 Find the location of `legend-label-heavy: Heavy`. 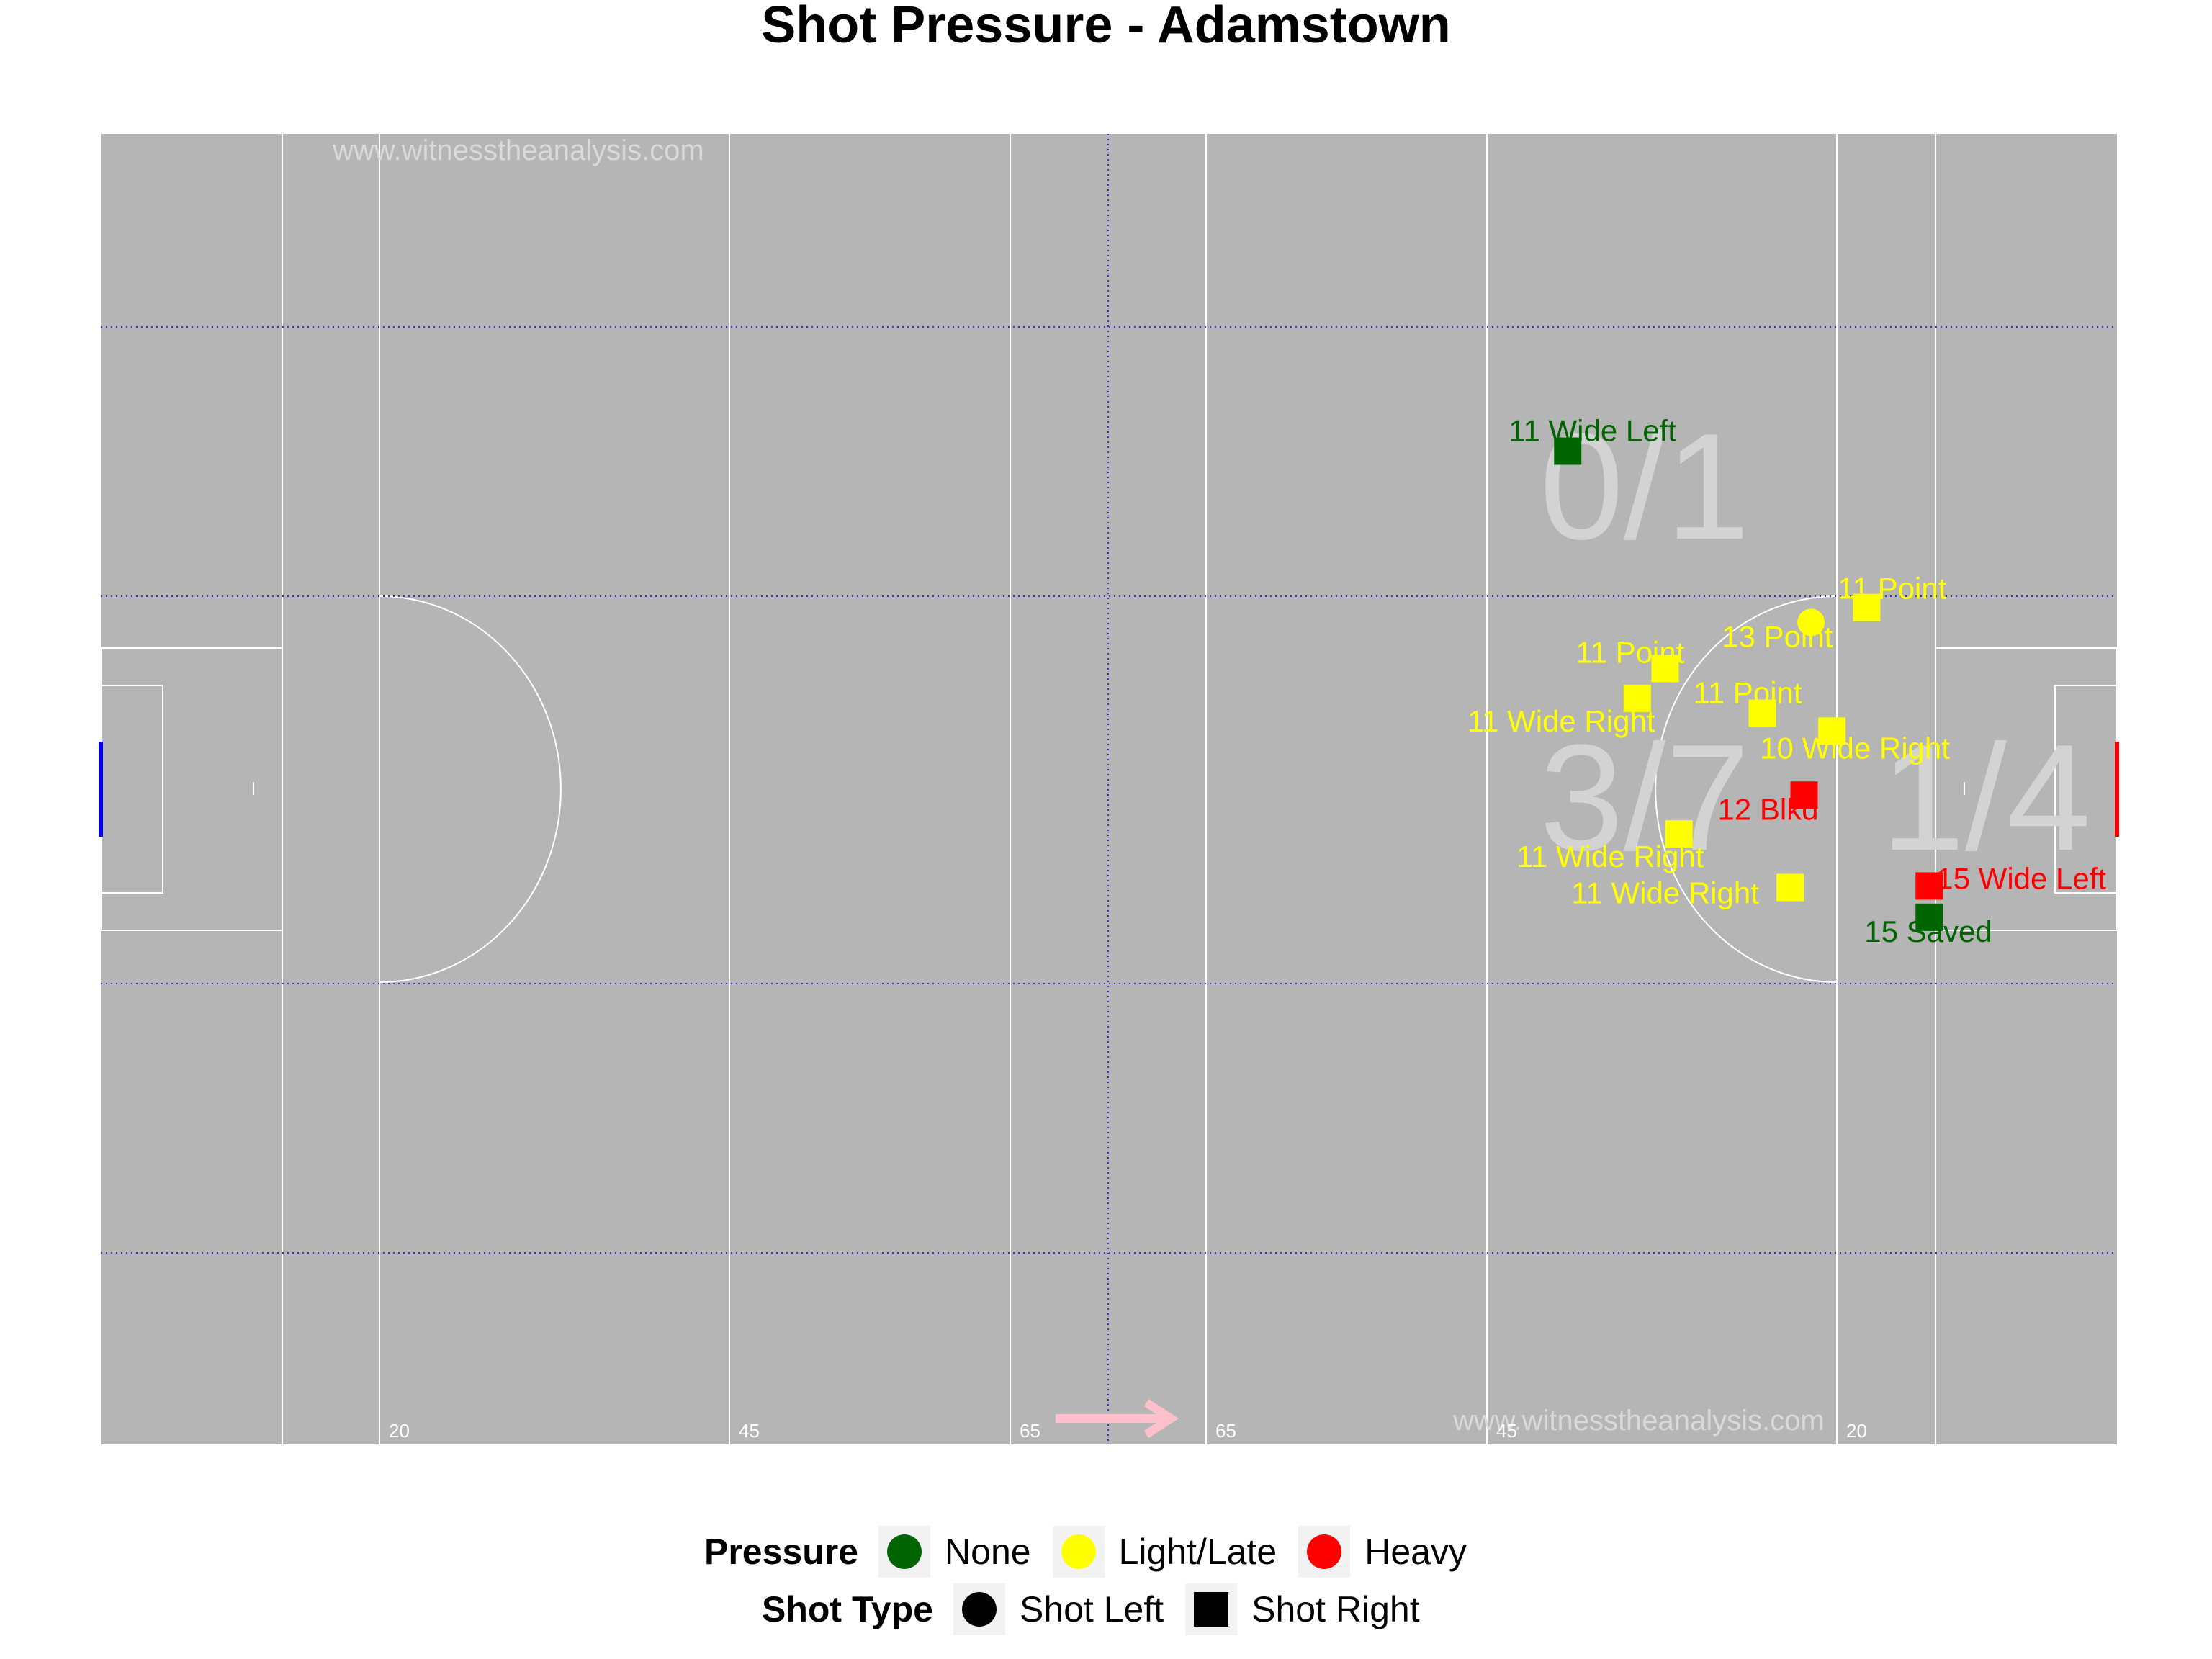

legend-label-heavy: Heavy is located at coordinates (1416, 1552).